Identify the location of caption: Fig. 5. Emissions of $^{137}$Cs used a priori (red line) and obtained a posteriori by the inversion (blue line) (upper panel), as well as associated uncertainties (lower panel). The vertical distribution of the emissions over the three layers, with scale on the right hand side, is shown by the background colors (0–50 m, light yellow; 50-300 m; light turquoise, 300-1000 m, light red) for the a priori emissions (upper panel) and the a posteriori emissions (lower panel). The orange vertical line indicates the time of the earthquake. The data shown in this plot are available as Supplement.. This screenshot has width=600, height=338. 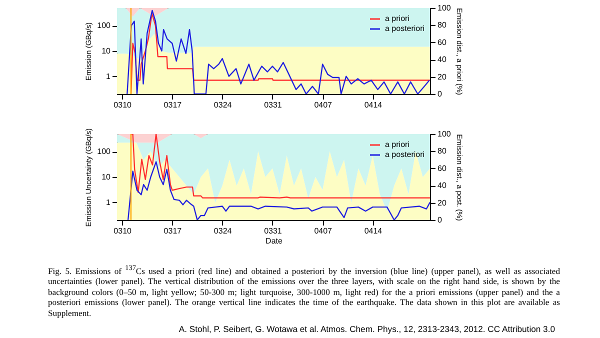
(304, 290).